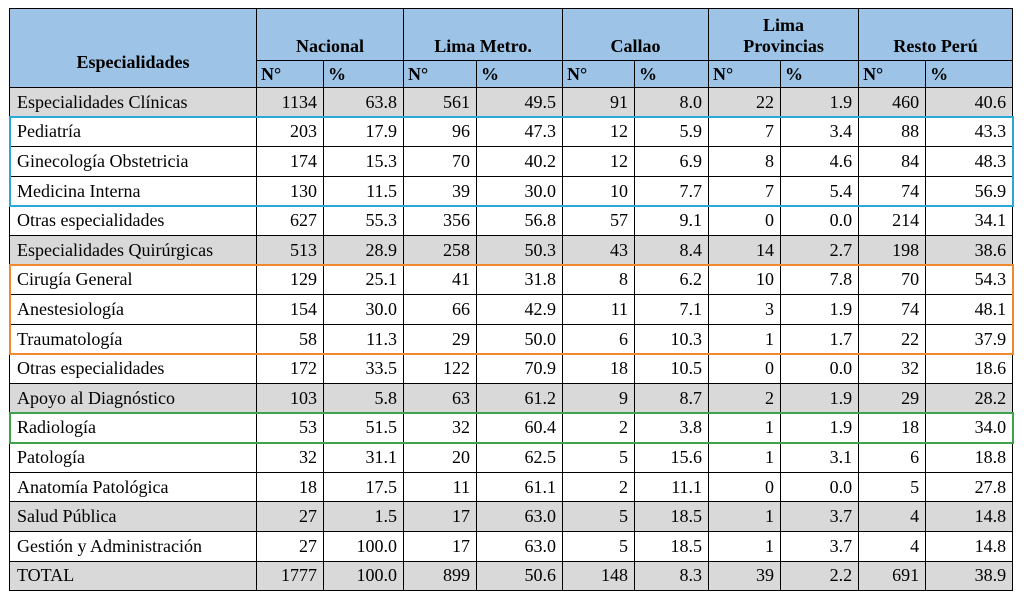 This screenshot has height=598, width=1024. Describe the element at coordinates (363, 516) in the screenshot. I see `cell-percent: 1.5` at that location.